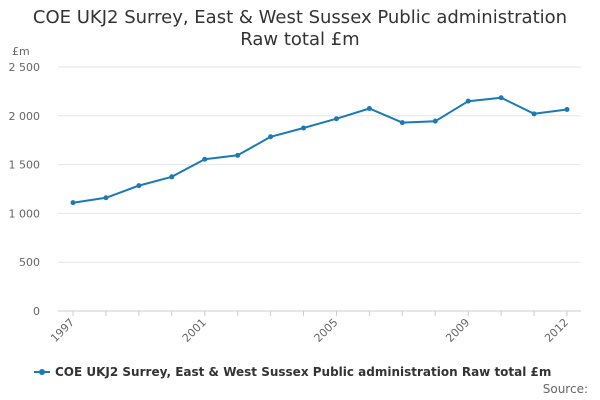  I want to click on y-axis-unit-label: £m, so click(21, 51).